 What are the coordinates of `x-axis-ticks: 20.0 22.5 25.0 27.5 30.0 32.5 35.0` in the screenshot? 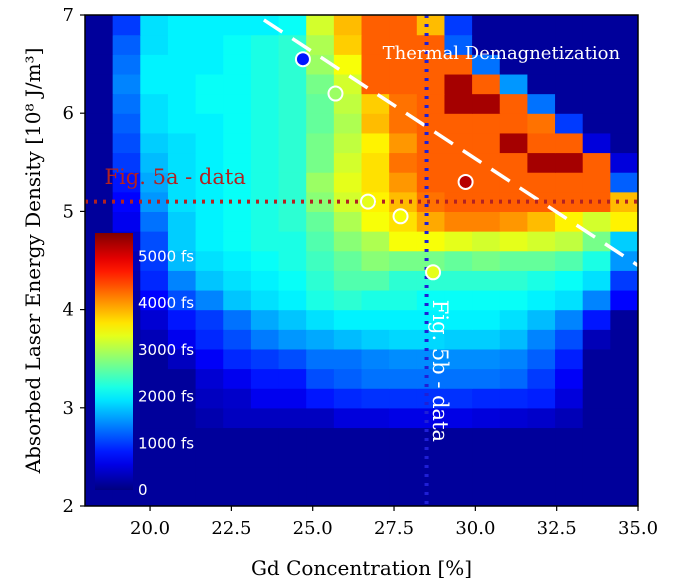 It's located at (394, 522).